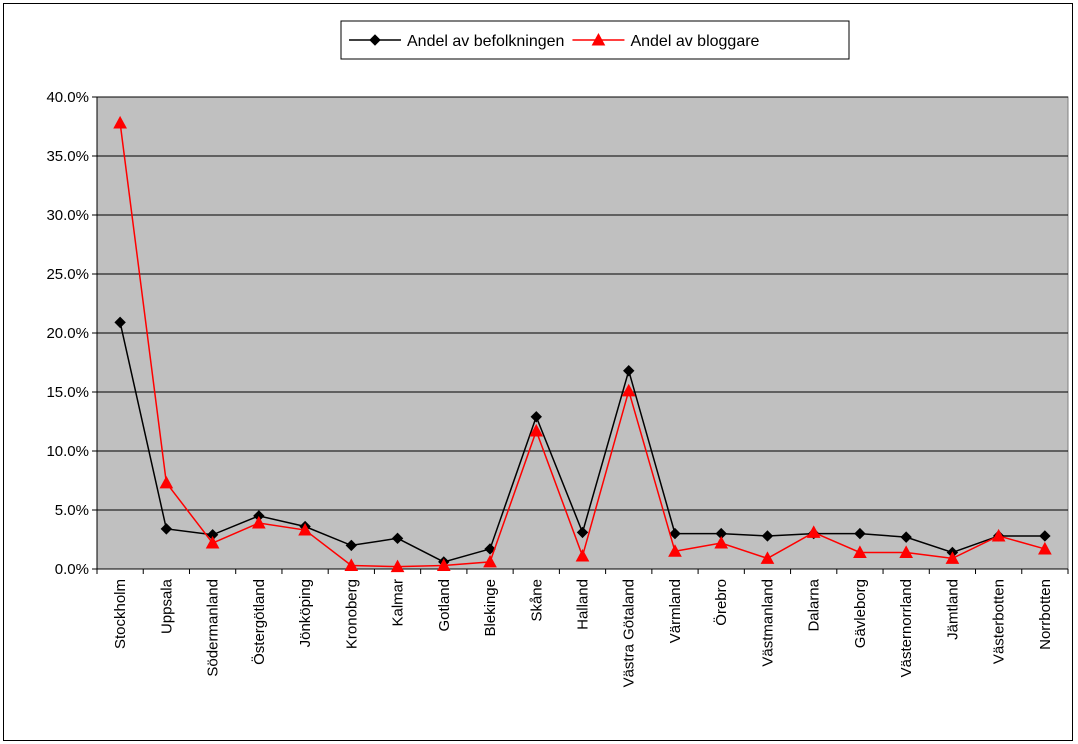 This screenshot has height=744, width=1078. I want to click on x-tick-label: Dalarna, so click(814, 604).